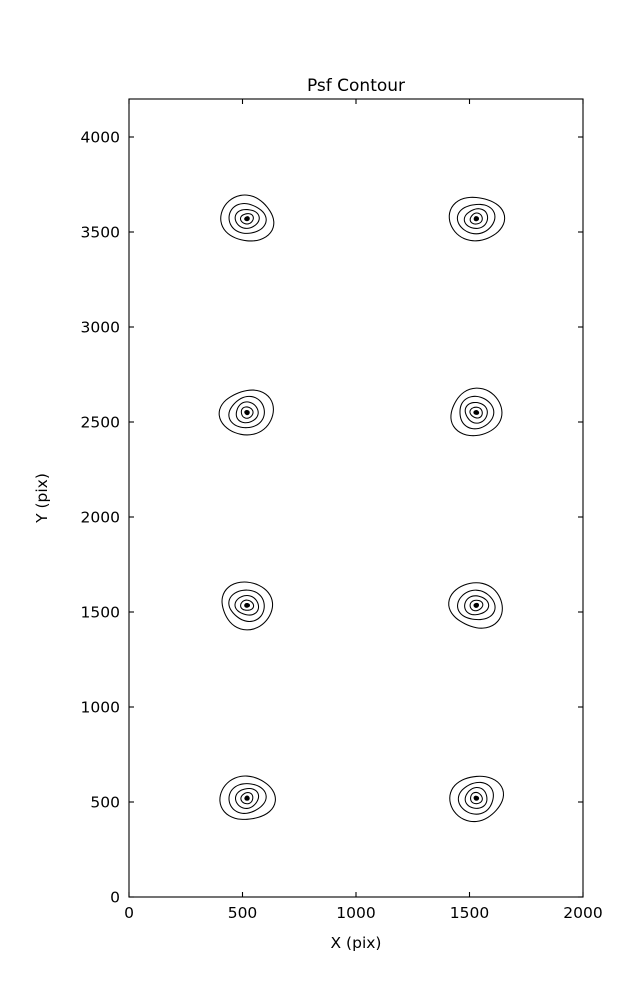 Image resolution: width=637 pixels, height=1000 pixels. I want to click on y-tick-label: 0, so click(115, 898).